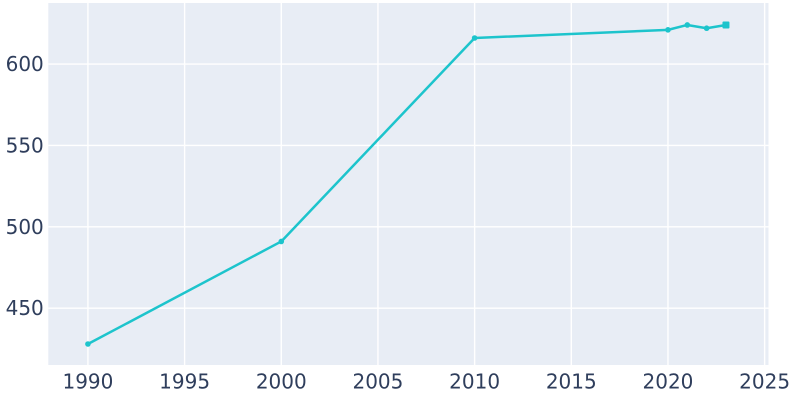 This screenshot has width=800, height=400. I want to click on y-axis-tick-label: 600, so click(25, 64).